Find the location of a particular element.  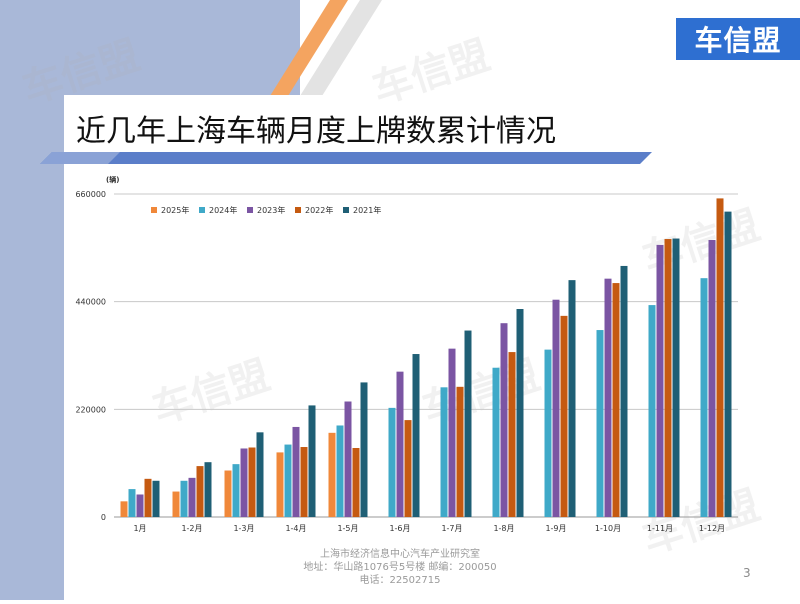

brand-logo-text: 车信盟 is located at coordinates (738, 40).